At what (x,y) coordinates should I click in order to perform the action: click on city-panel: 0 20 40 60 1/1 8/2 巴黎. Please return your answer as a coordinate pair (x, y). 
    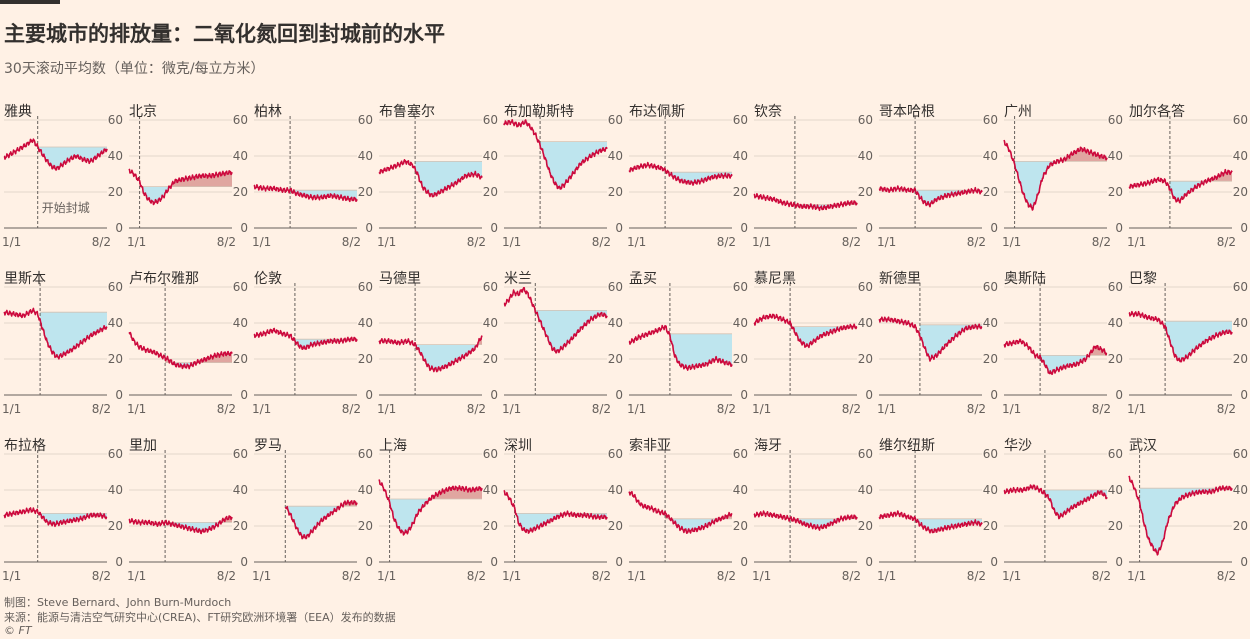
    Looking at the image, I should click on (1187, 345).